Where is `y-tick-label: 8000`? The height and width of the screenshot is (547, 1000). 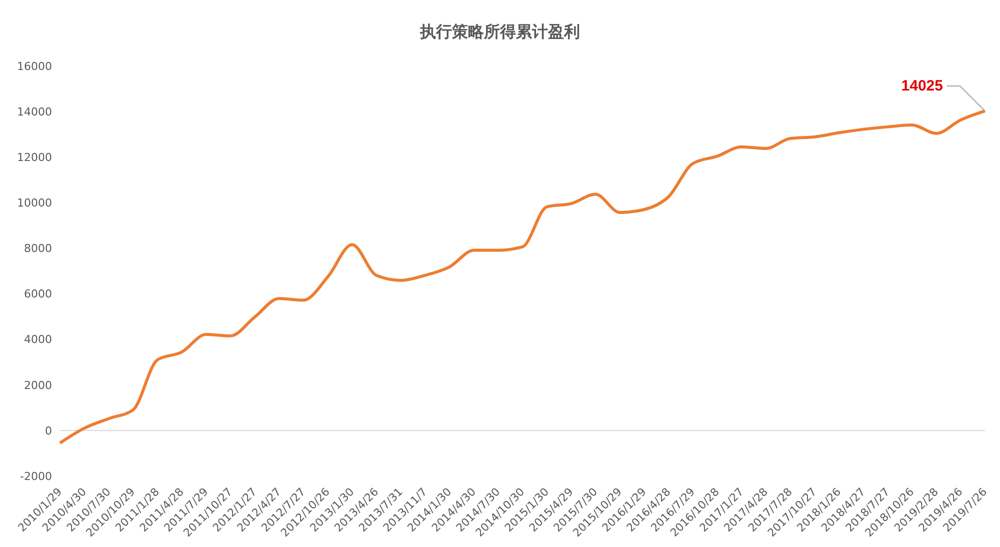
y-tick-label: 8000 is located at coordinates (38, 249).